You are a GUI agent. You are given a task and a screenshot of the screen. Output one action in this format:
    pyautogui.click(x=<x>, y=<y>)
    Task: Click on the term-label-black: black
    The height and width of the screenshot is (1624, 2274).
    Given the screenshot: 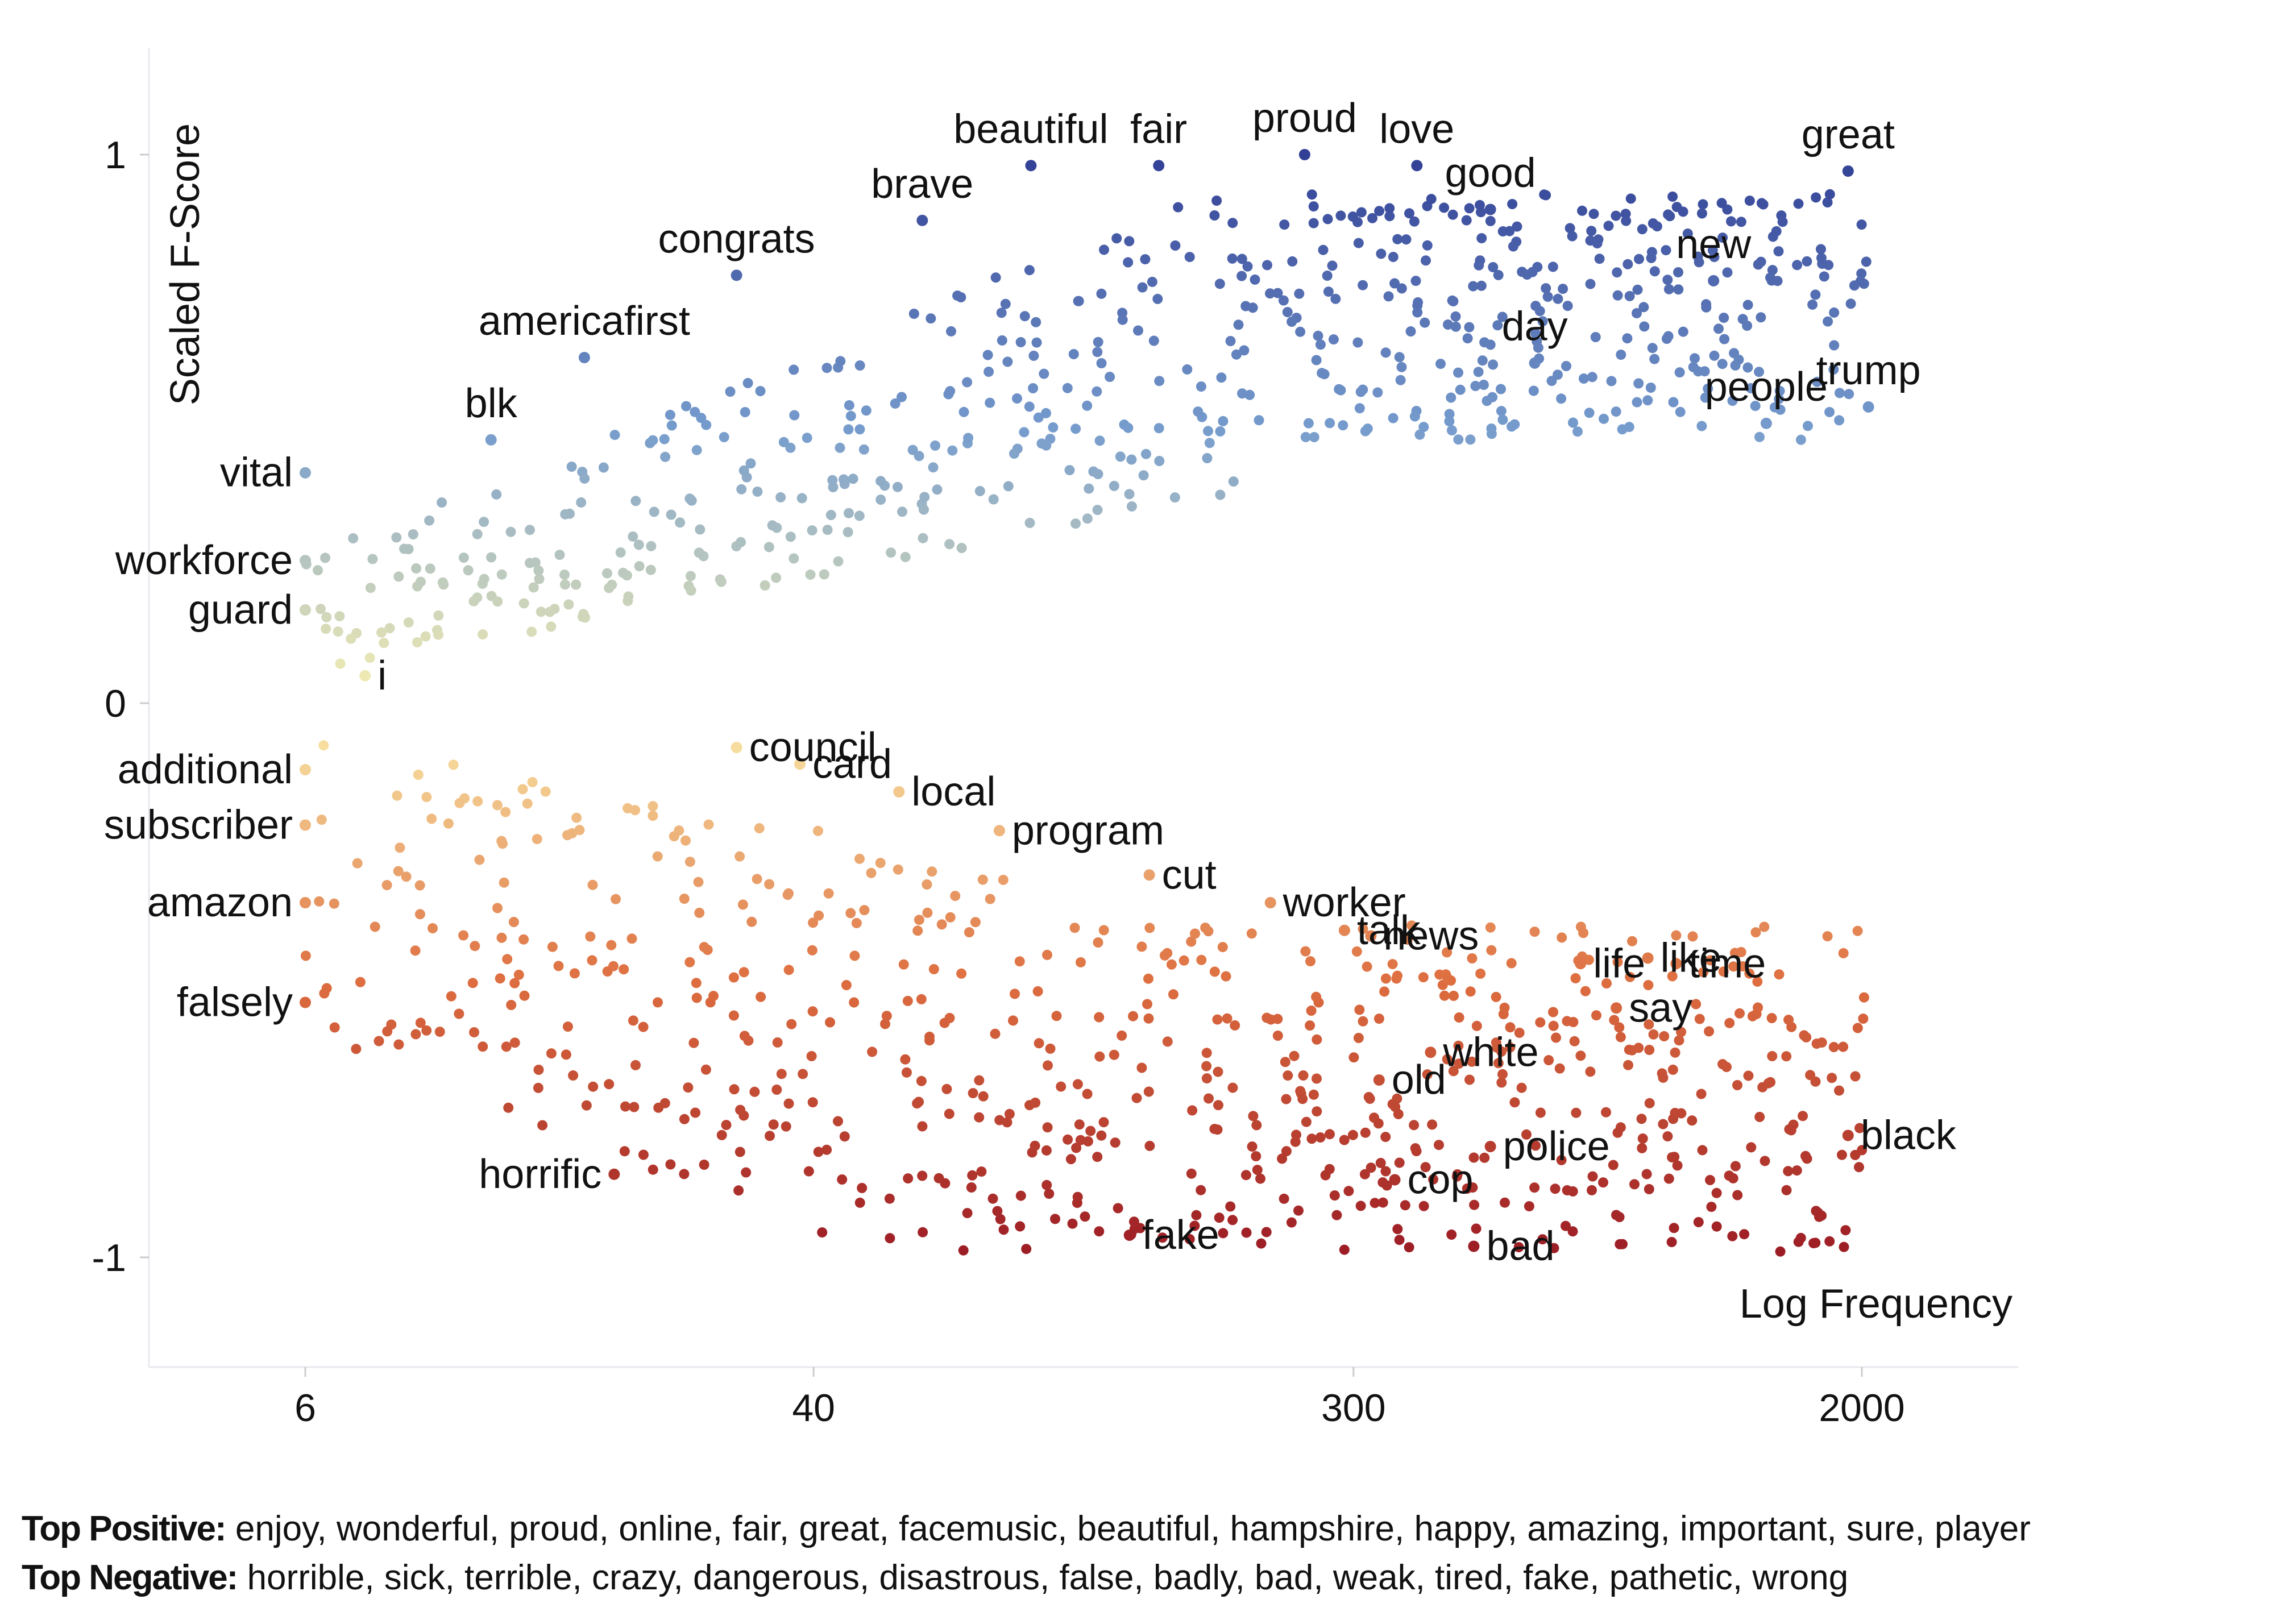 What is the action you would take?
    pyautogui.click(x=1909, y=1135)
    